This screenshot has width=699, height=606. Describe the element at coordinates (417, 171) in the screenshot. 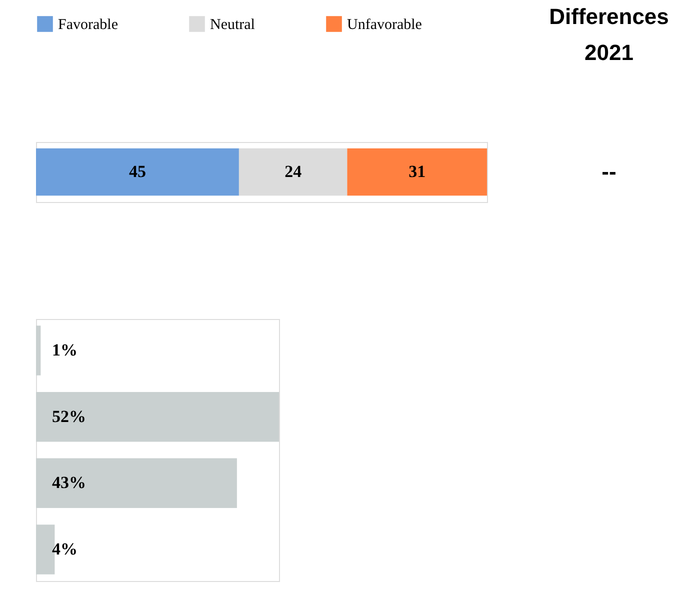

I see `data-label: 31` at that location.